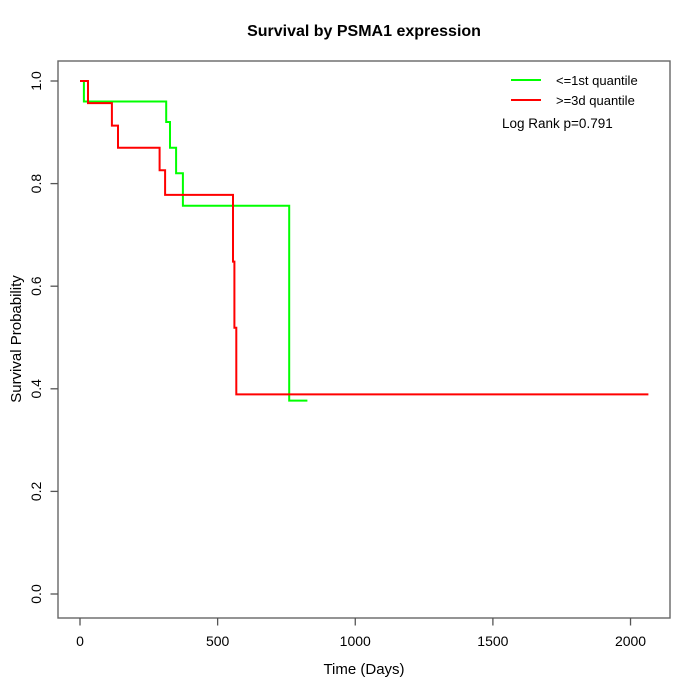  Describe the element at coordinates (36, 594) in the screenshot. I see `y-tick-label: 0.0` at that location.